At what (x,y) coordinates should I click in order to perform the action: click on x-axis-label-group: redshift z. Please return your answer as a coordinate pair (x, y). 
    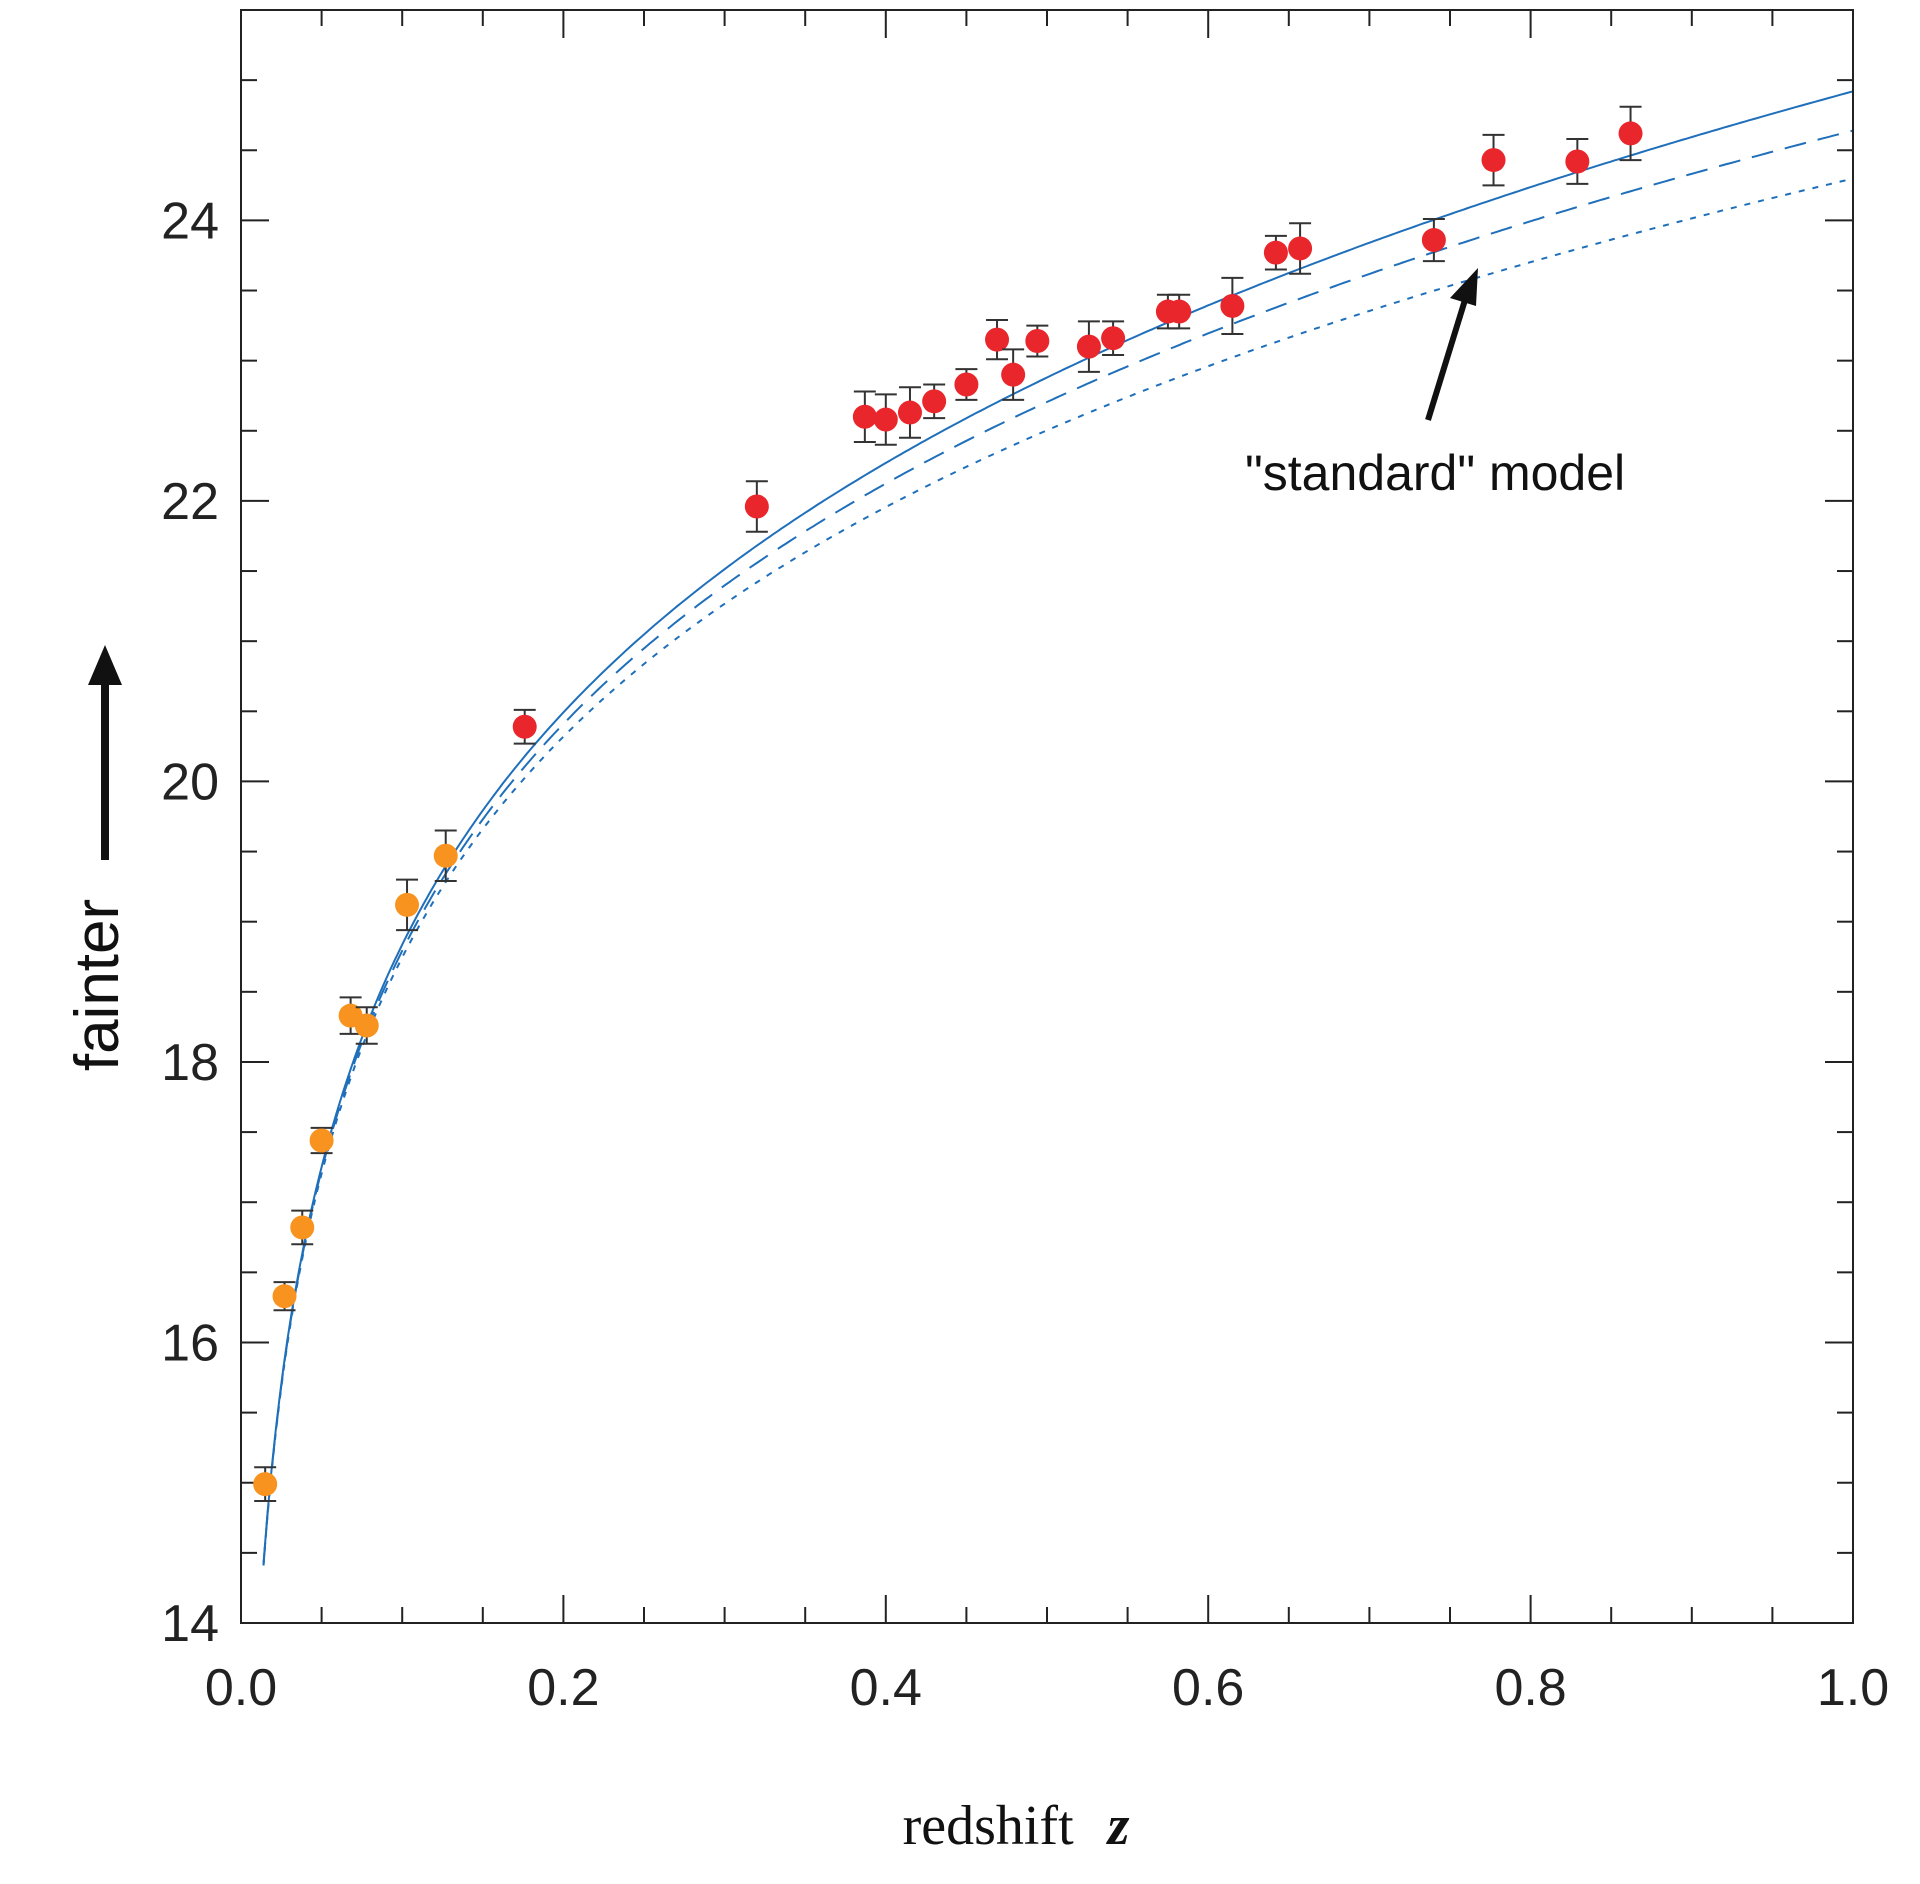
    Looking at the image, I should click on (1016, 1826).